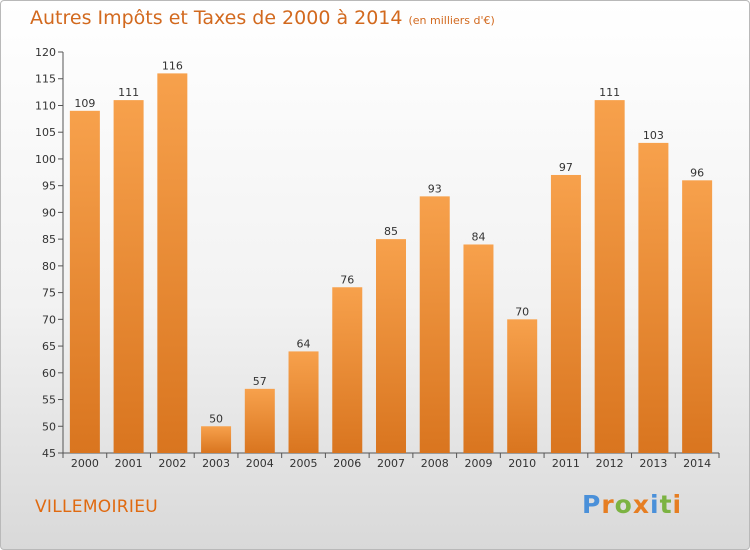  I want to click on bar-value-label: 70, so click(522, 311).